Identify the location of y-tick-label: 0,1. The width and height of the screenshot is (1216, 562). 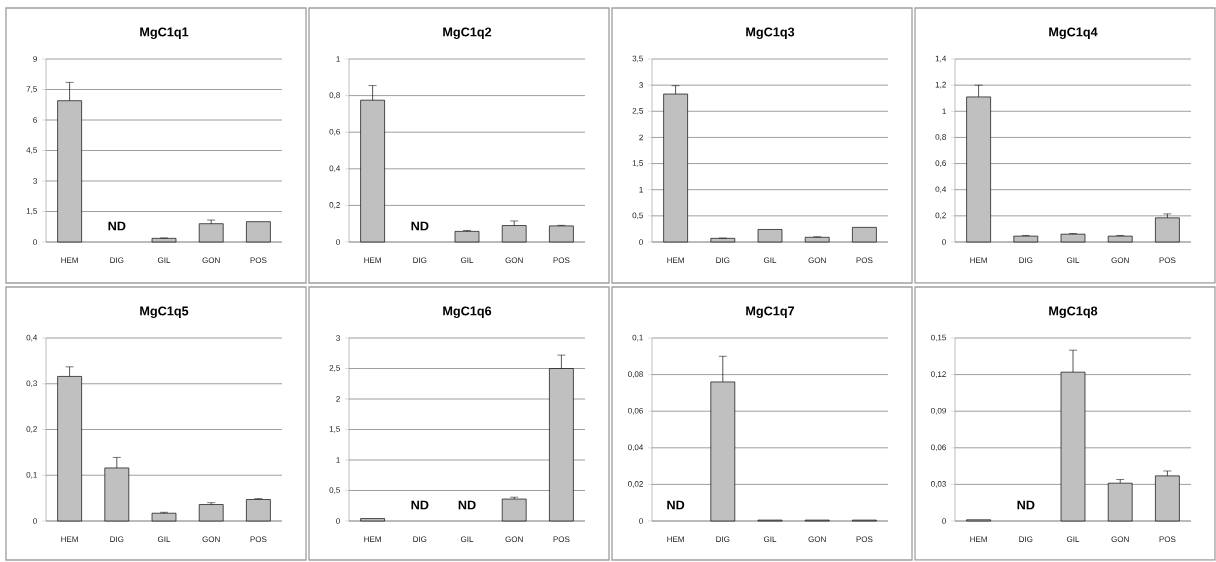
(31, 475).